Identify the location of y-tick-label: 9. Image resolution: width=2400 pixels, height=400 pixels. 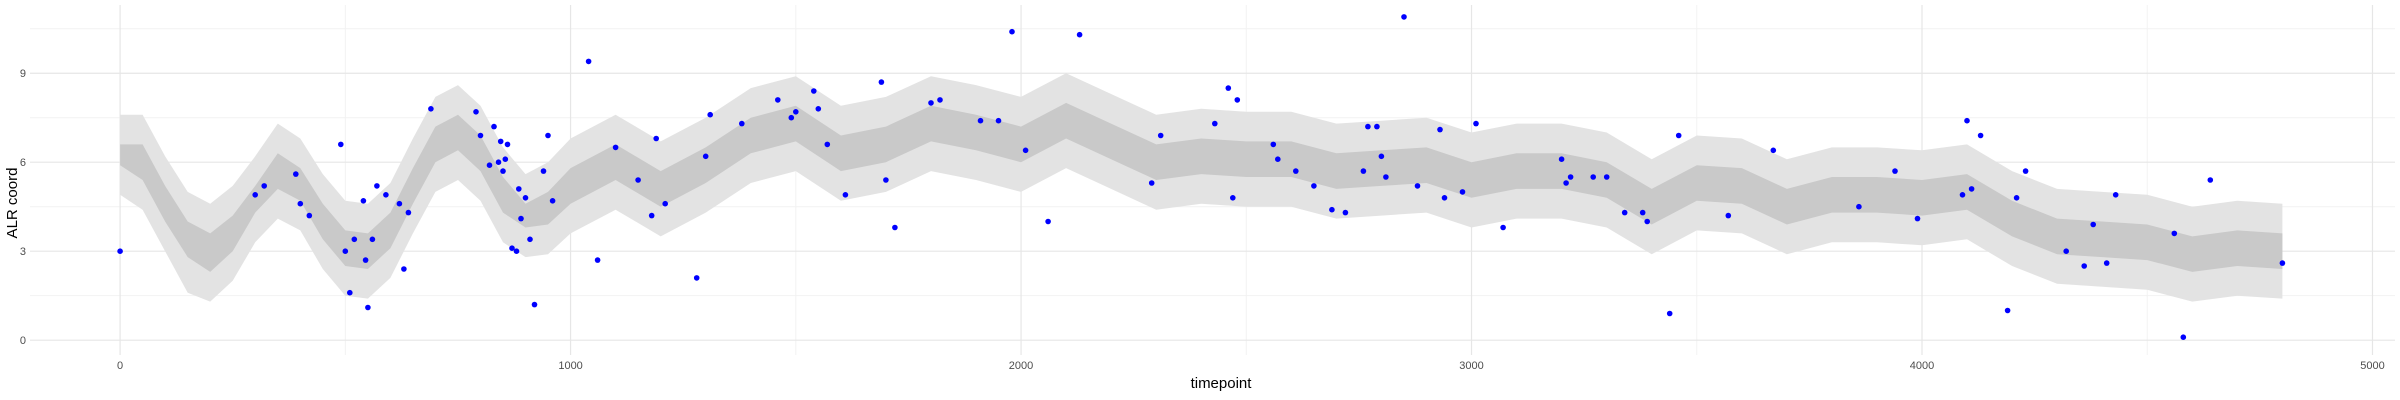
(23, 74).